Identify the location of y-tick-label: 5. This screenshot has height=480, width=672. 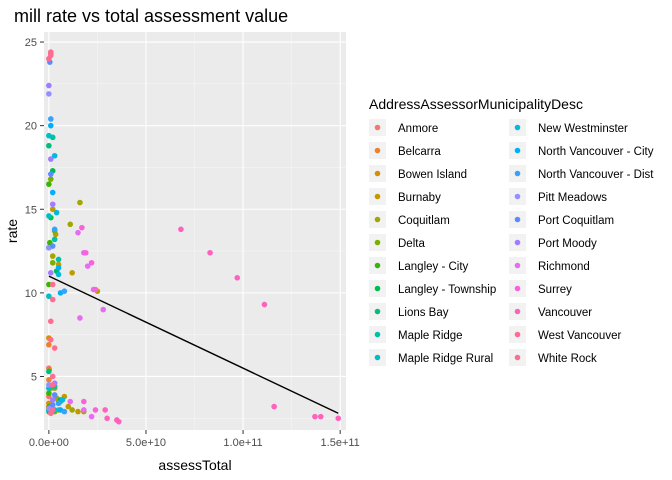
(34, 377).